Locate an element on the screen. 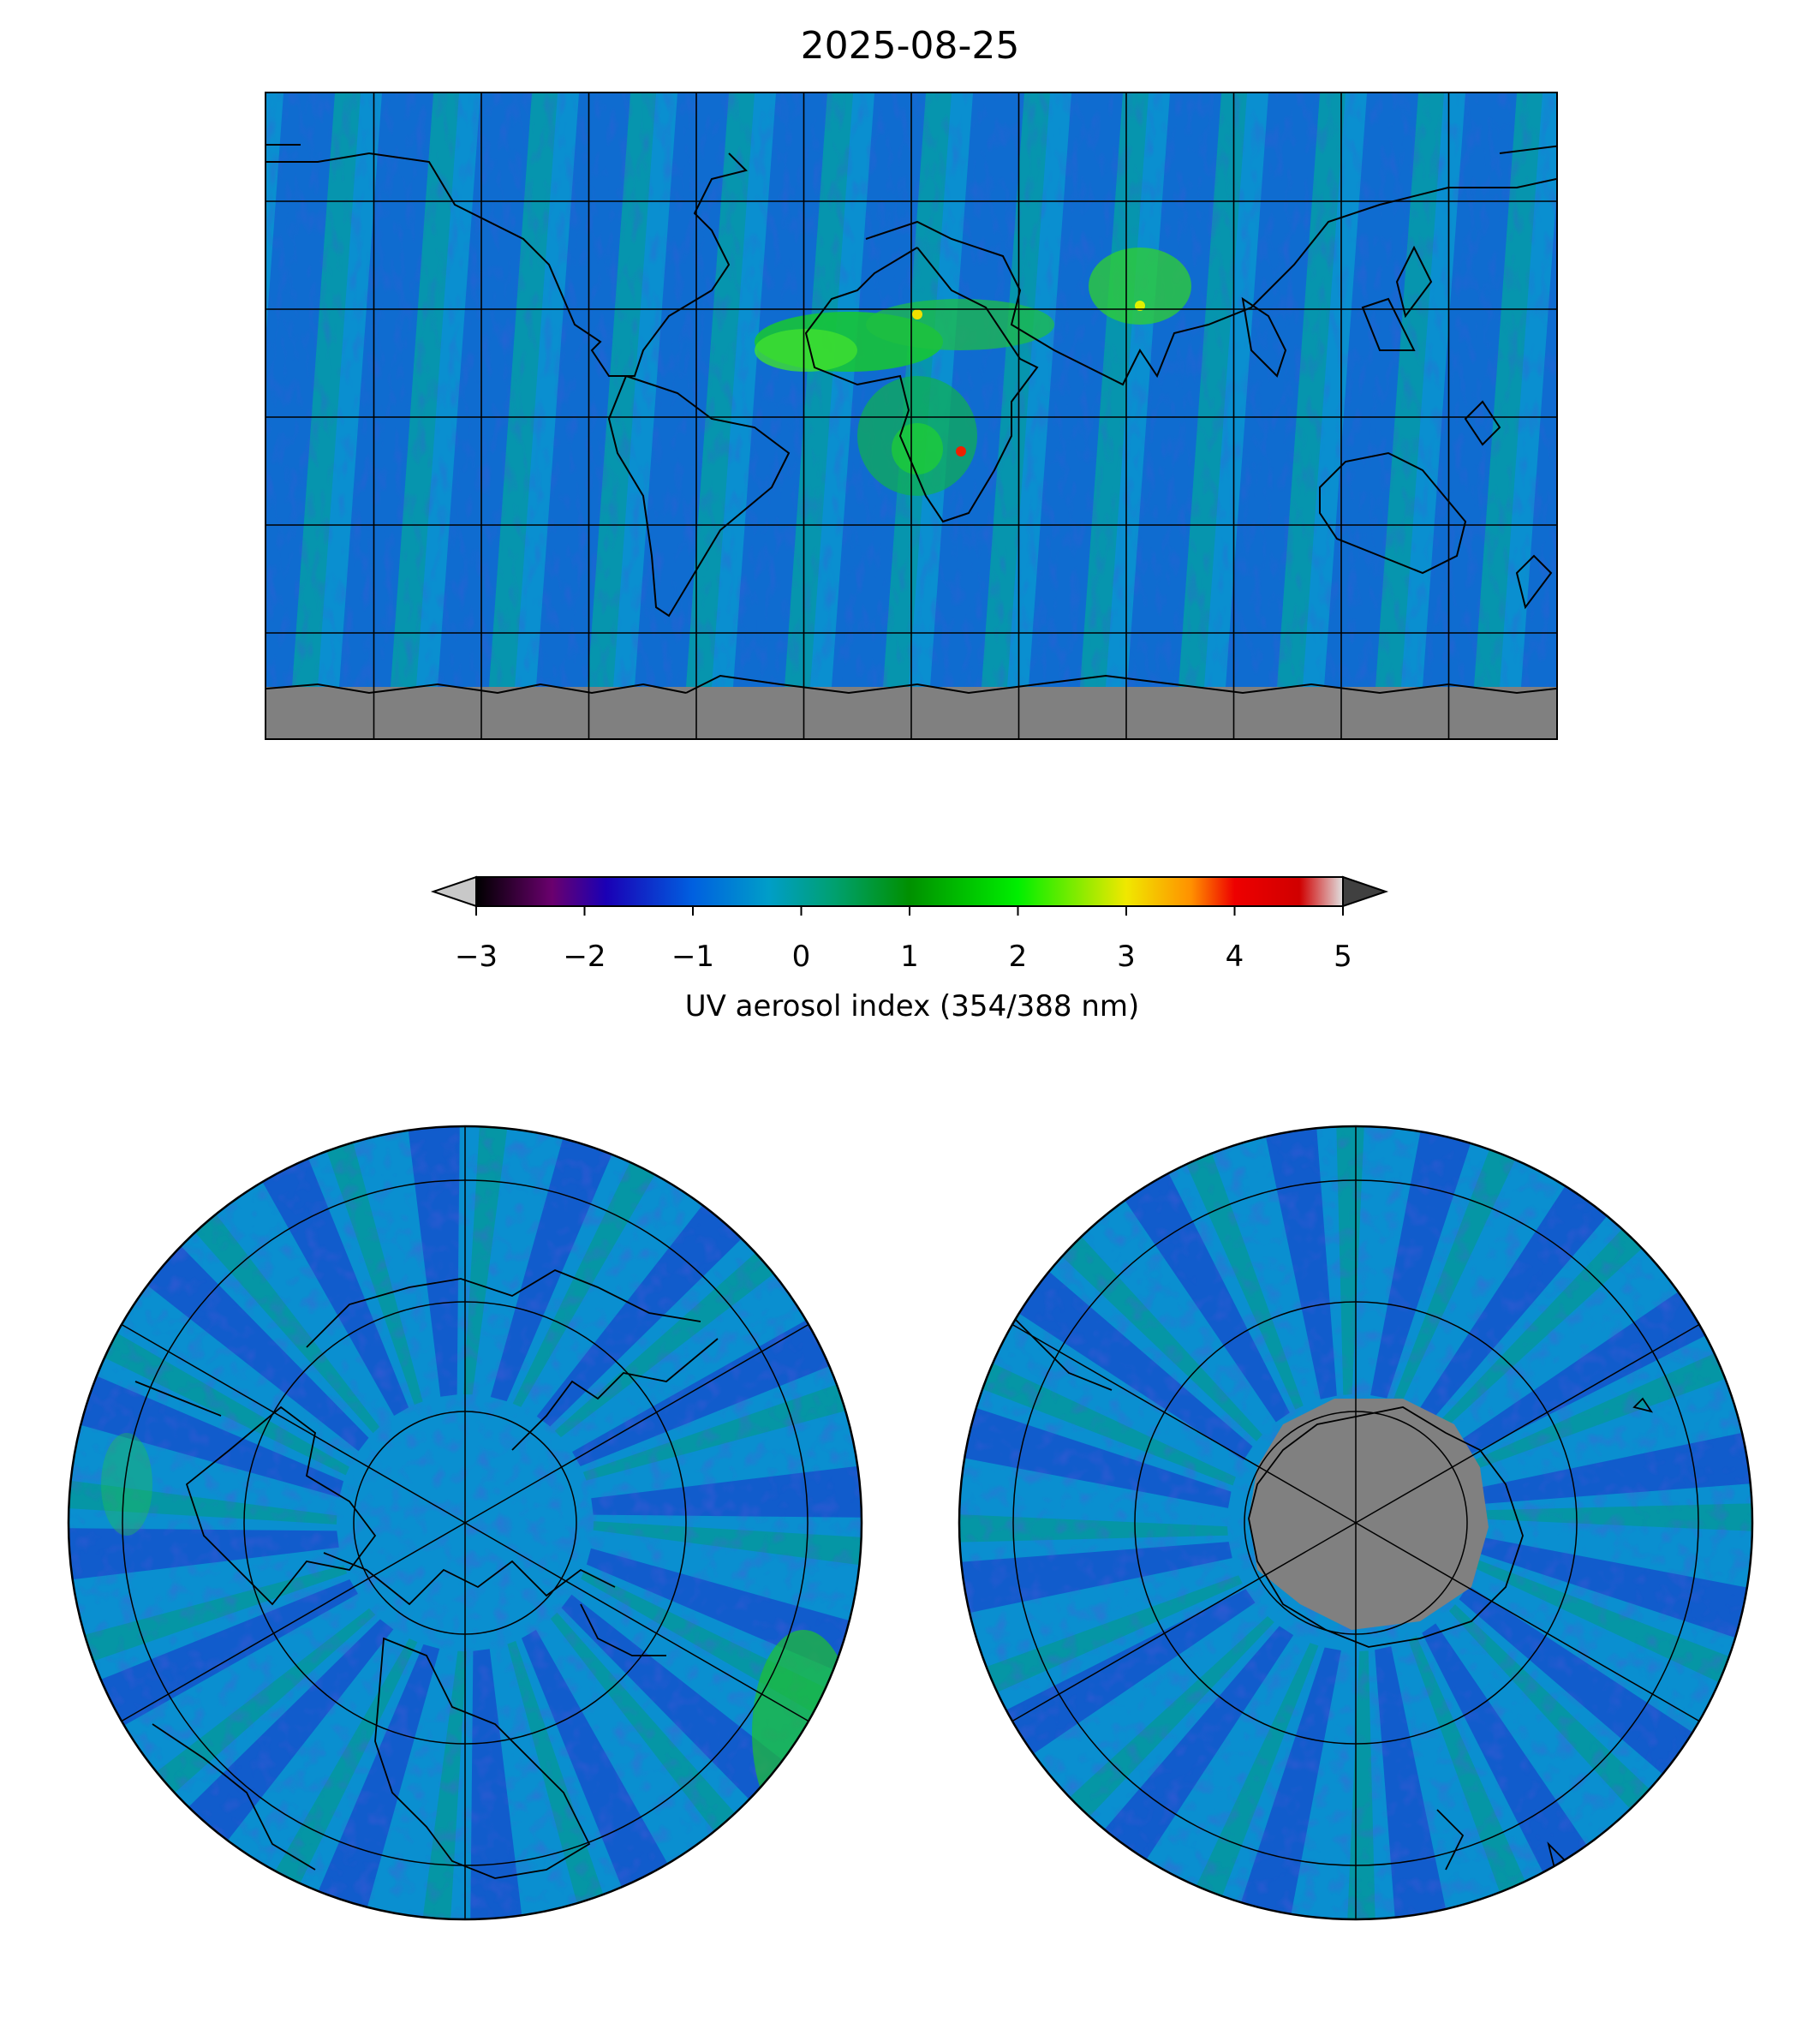 This screenshot has height=2023, width=1820. colorbar-bar is located at coordinates (909, 895).